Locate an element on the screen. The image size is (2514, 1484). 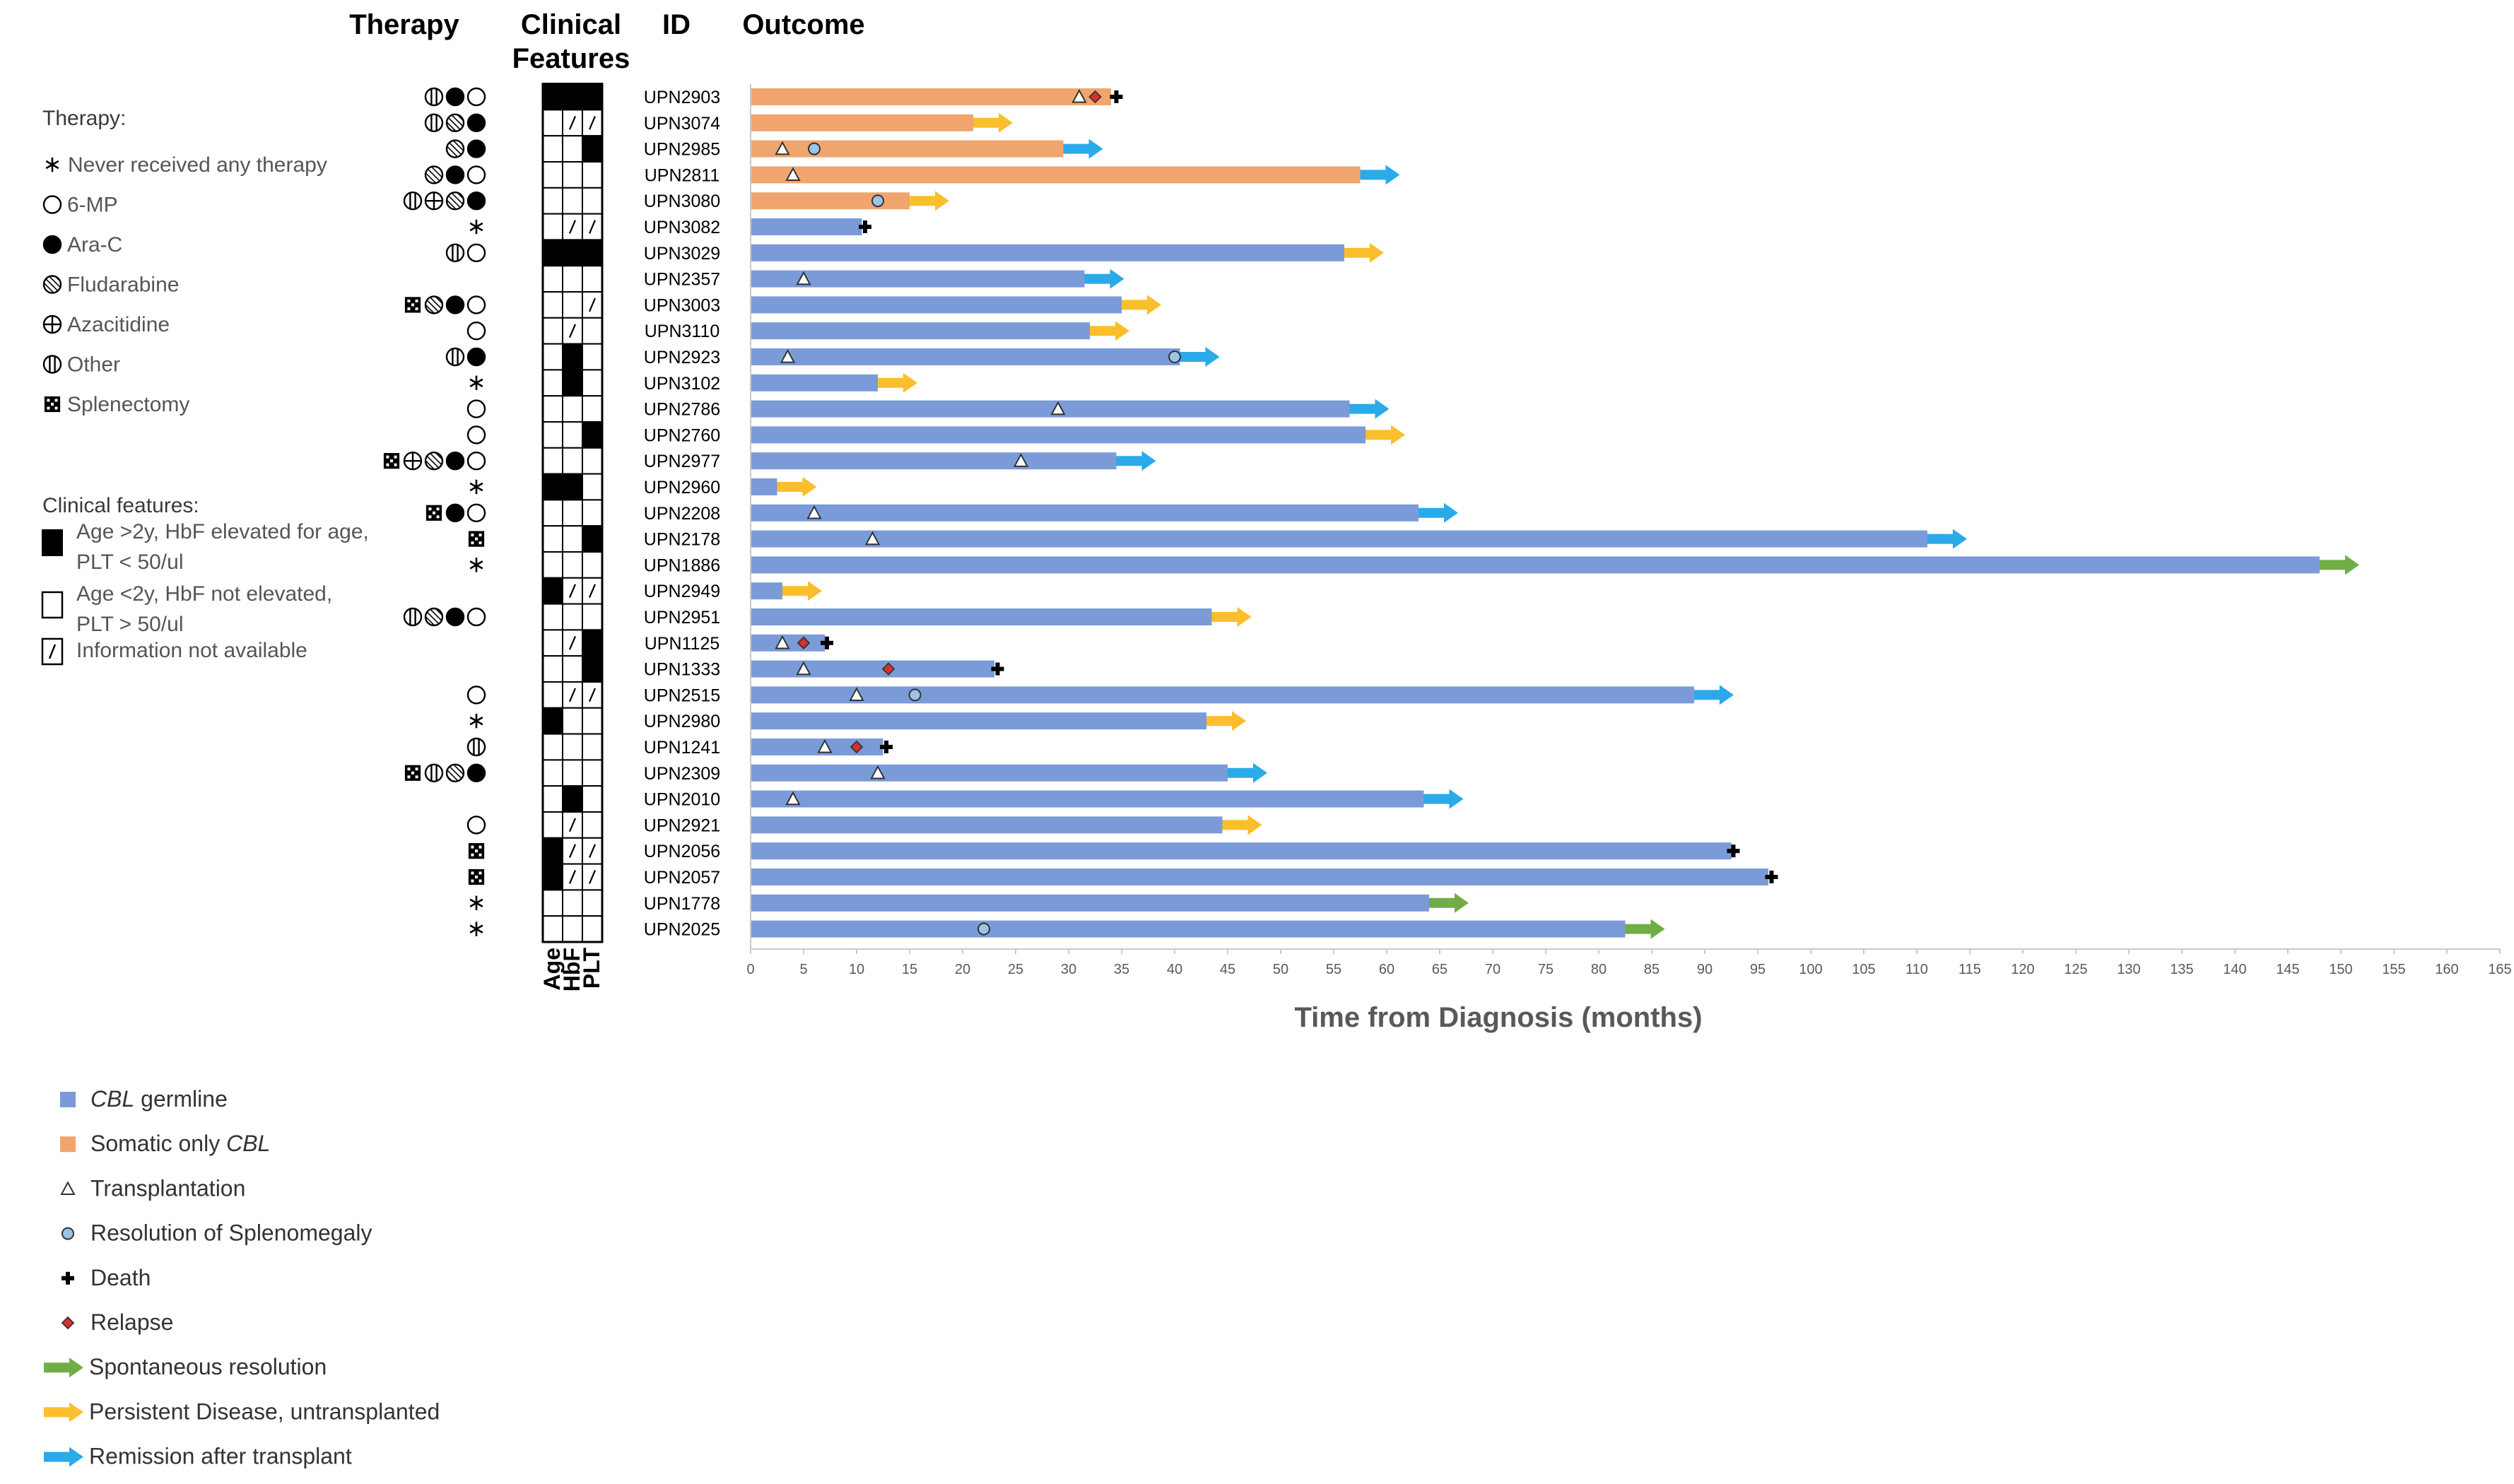
therapy-legend-label: Other is located at coordinates (93, 365).